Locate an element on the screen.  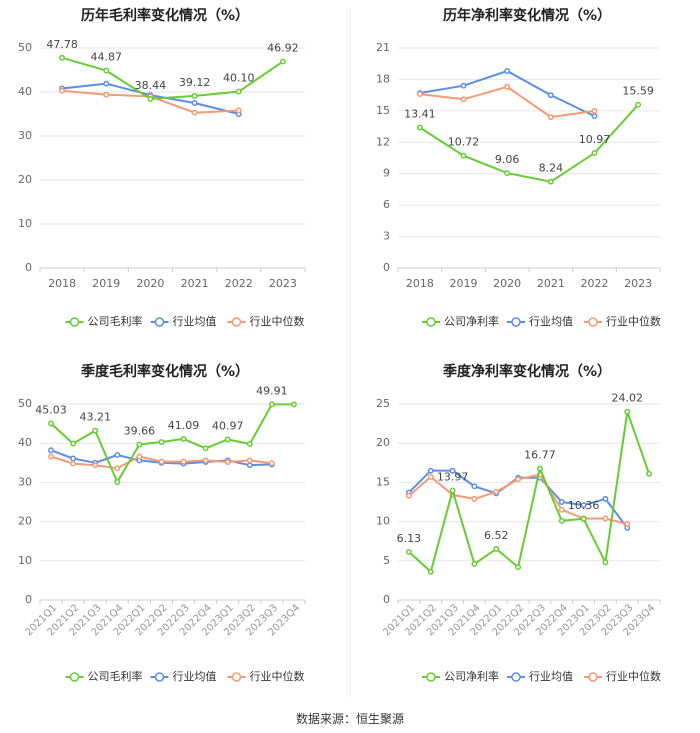
legend-item-company: 公司毛利率 is located at coordinates (104, 321).